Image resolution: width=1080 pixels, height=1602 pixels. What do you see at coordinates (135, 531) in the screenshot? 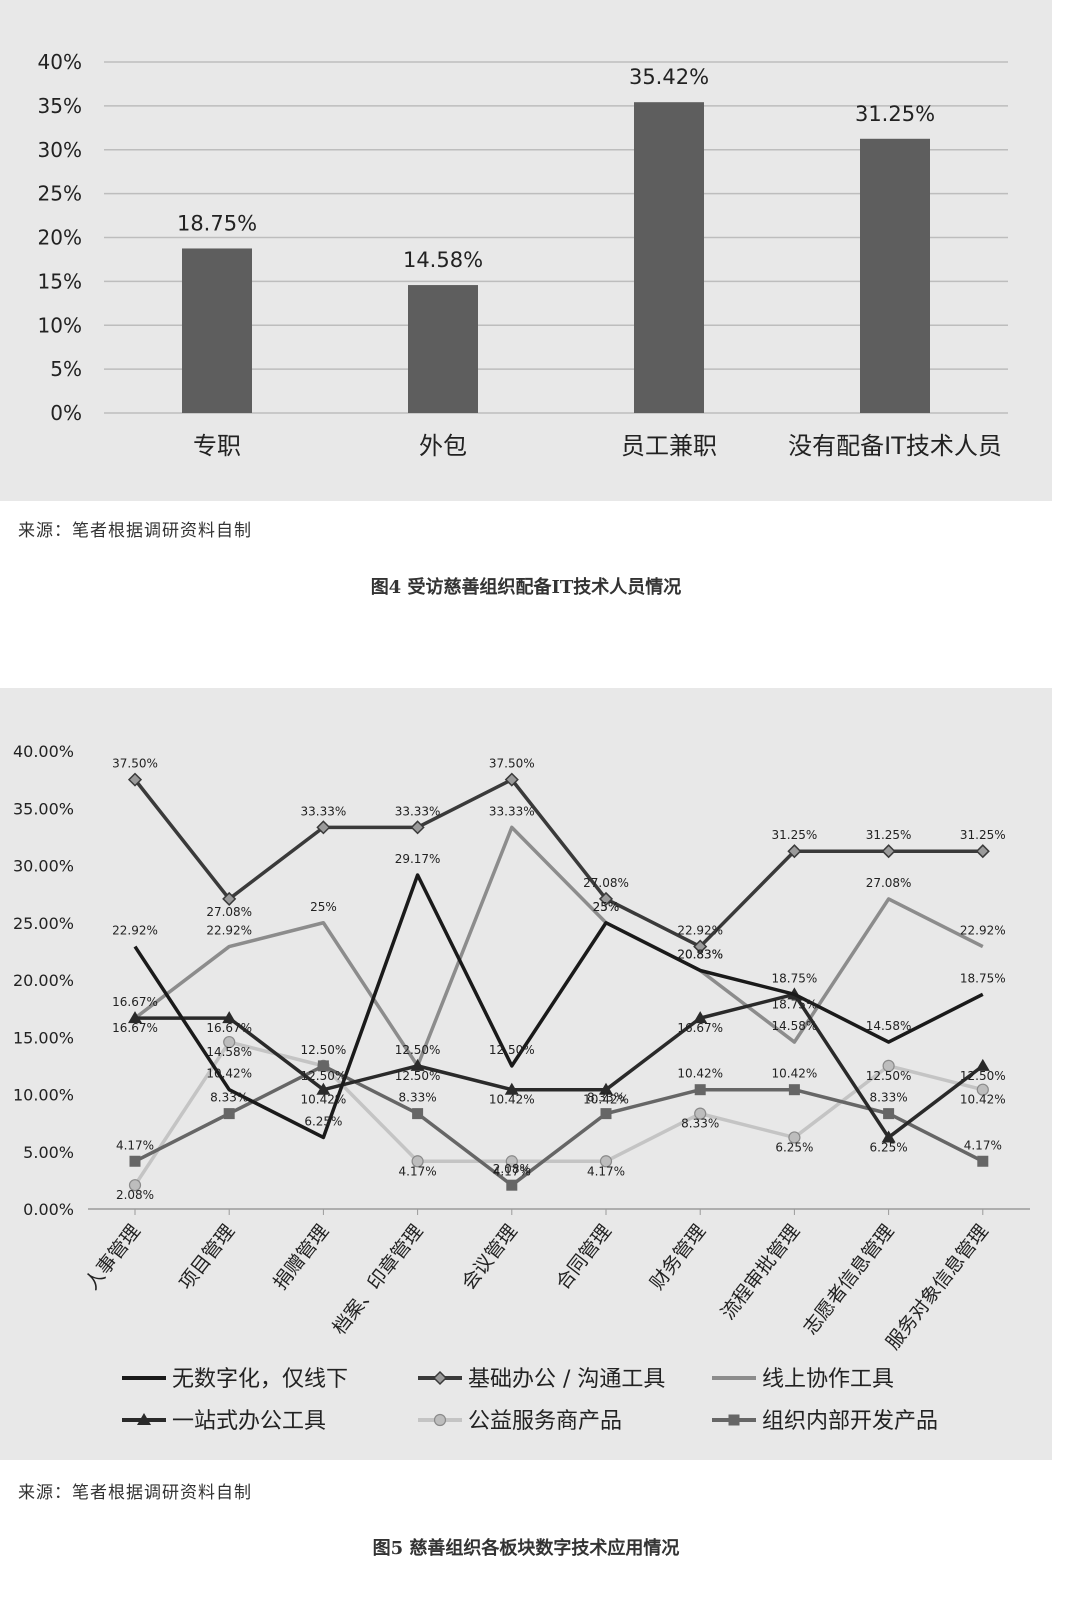
I see `source-note-1: 来源：笔者根据调研资料自制` at bounding box center [135, 531].